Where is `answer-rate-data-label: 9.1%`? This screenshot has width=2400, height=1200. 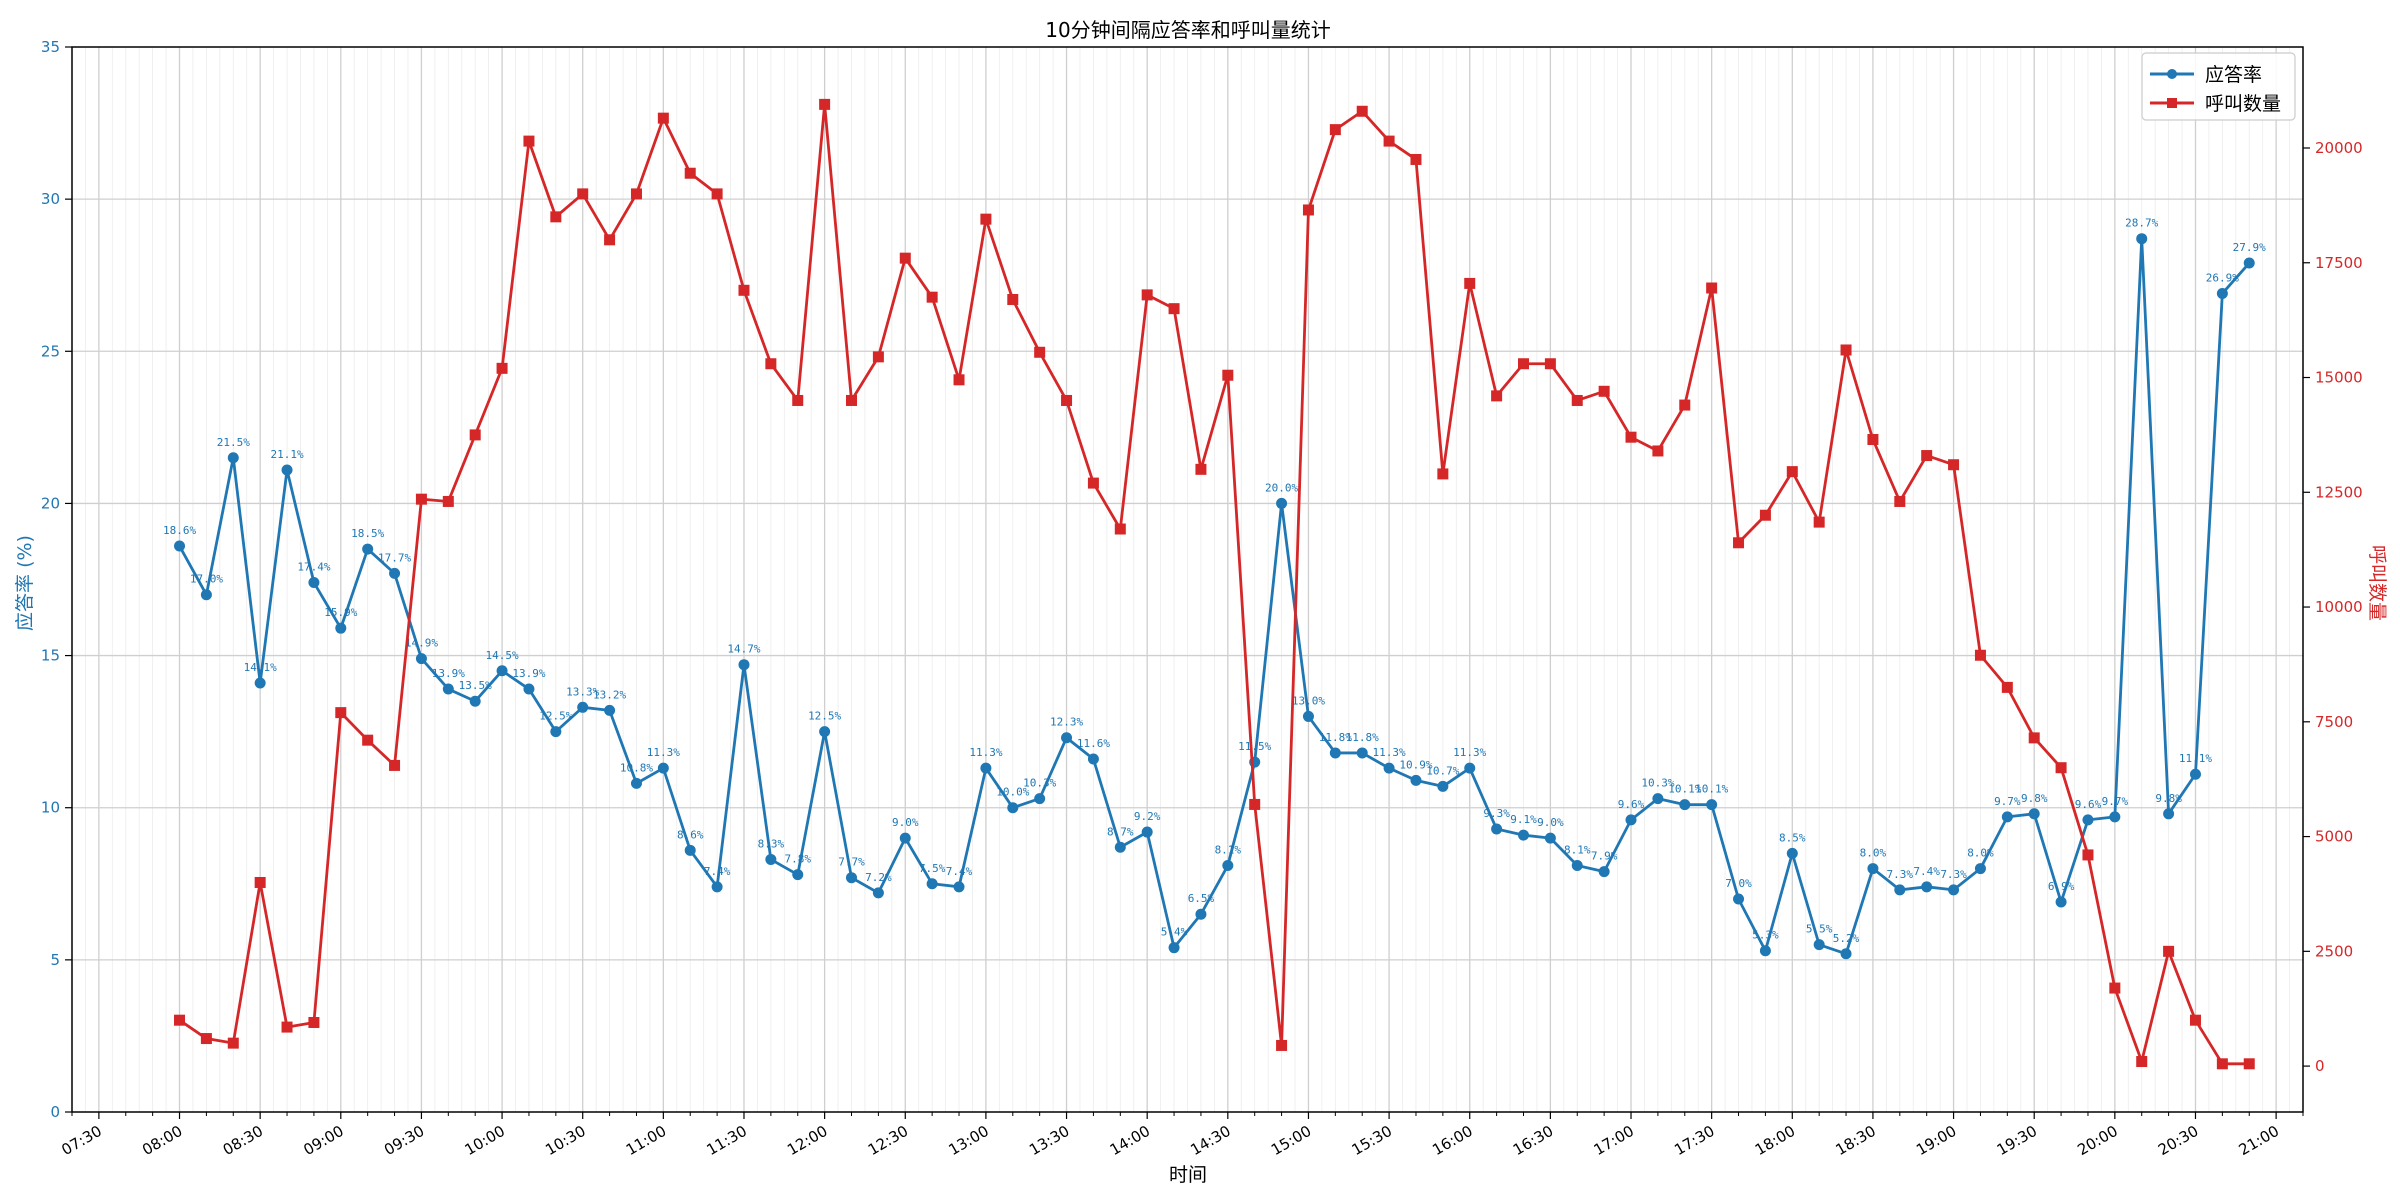 answer-rate-data-label: 9.1% is located at coordinates (1523, 819).